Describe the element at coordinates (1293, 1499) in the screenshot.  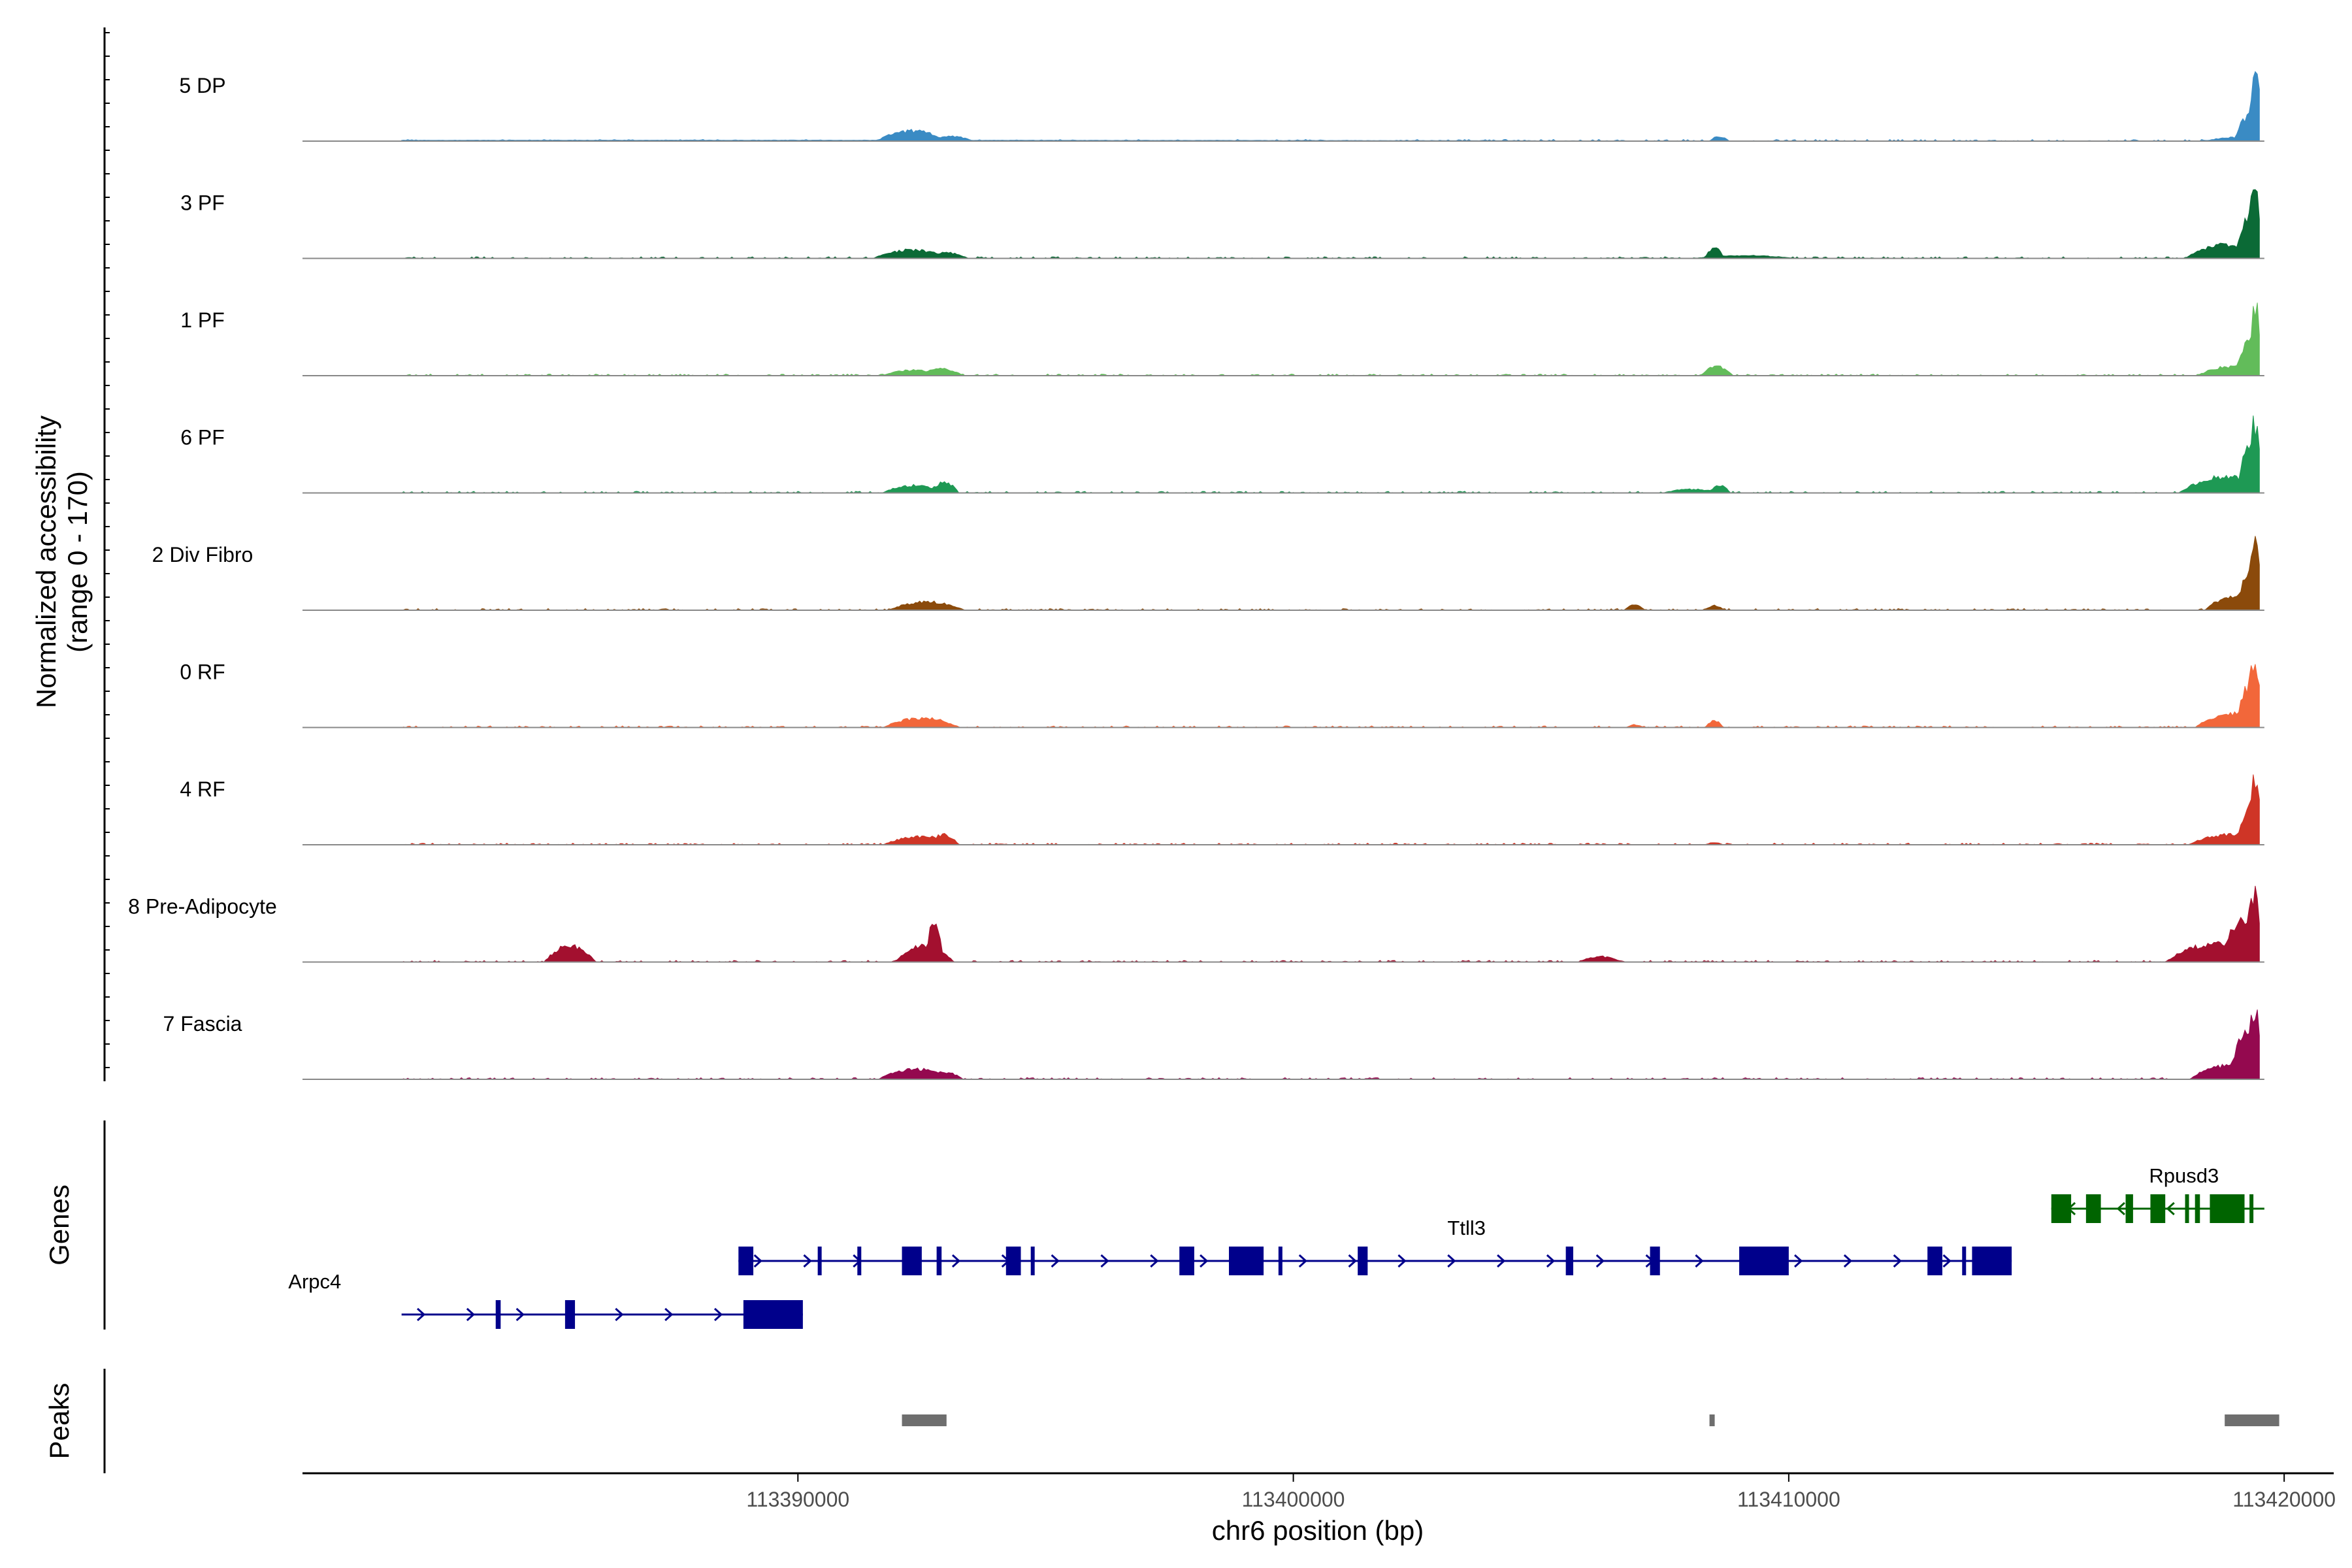
I see `x-tick-label: 113400000` at that location.